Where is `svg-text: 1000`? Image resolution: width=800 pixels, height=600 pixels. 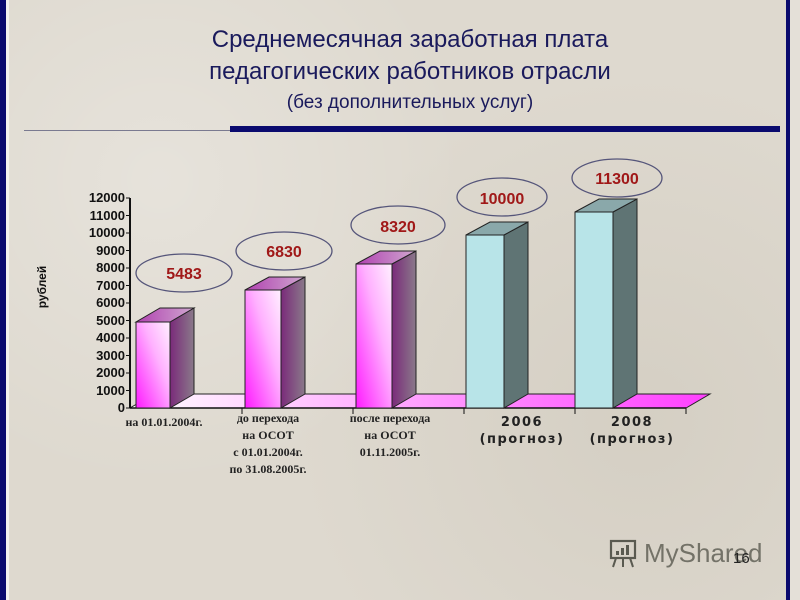
svg-text: 1000 is located at coordinates (110, 390).